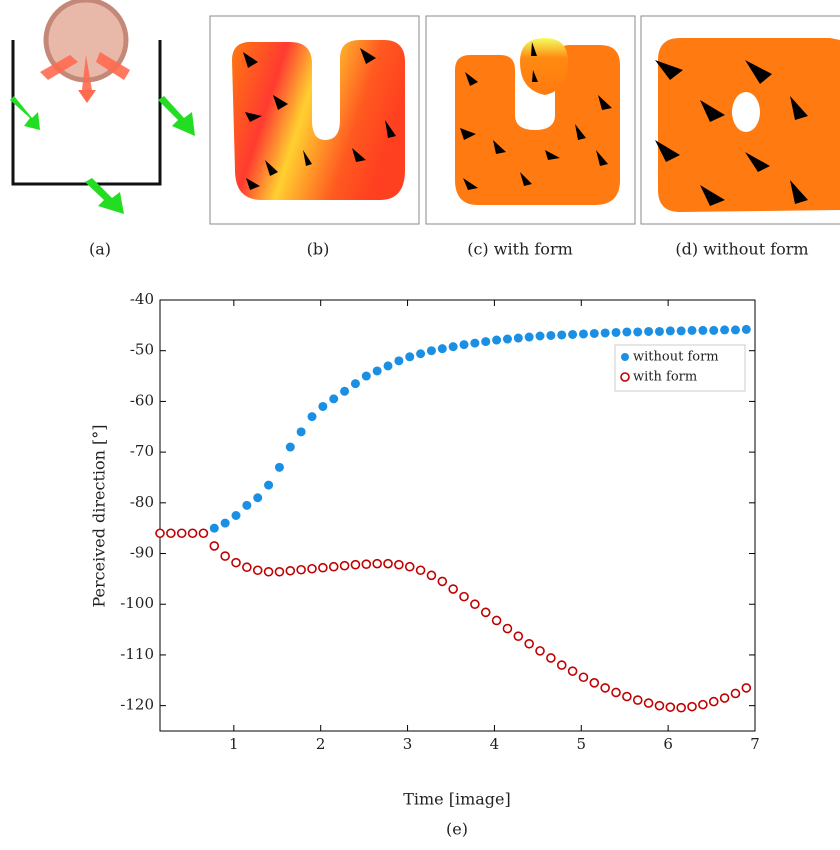 The height and width of the screenshot is (850, 840). I want to click on y-tick-label: -120, so click(137, 705).